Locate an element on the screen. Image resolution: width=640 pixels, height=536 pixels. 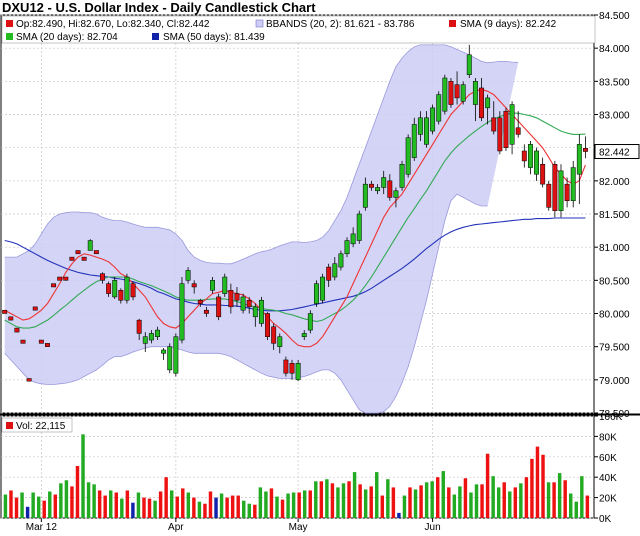
bbands-legend-swatch is located at coordinates (259, 23).